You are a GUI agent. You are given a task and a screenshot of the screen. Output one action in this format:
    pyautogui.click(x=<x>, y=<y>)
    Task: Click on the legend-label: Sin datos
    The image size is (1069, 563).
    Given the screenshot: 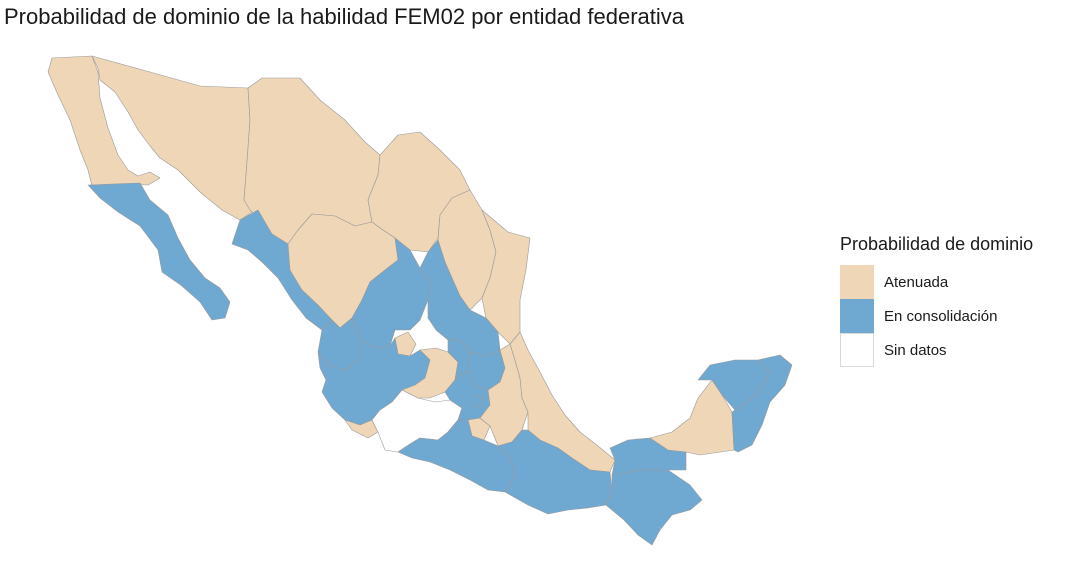 What is the action you would take?
    pyautogui.click(x=915, y=350)
    